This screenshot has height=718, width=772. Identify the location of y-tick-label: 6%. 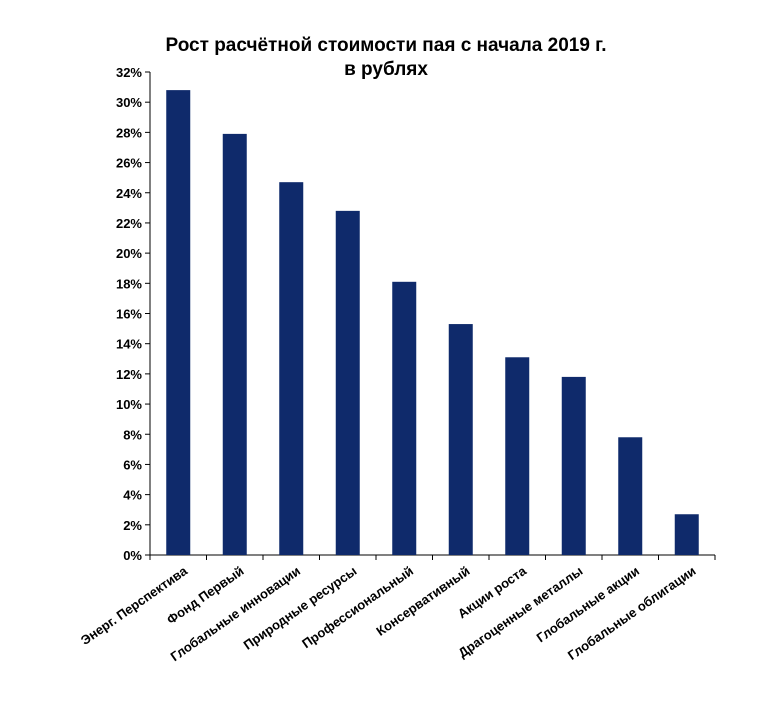
(132, 464).